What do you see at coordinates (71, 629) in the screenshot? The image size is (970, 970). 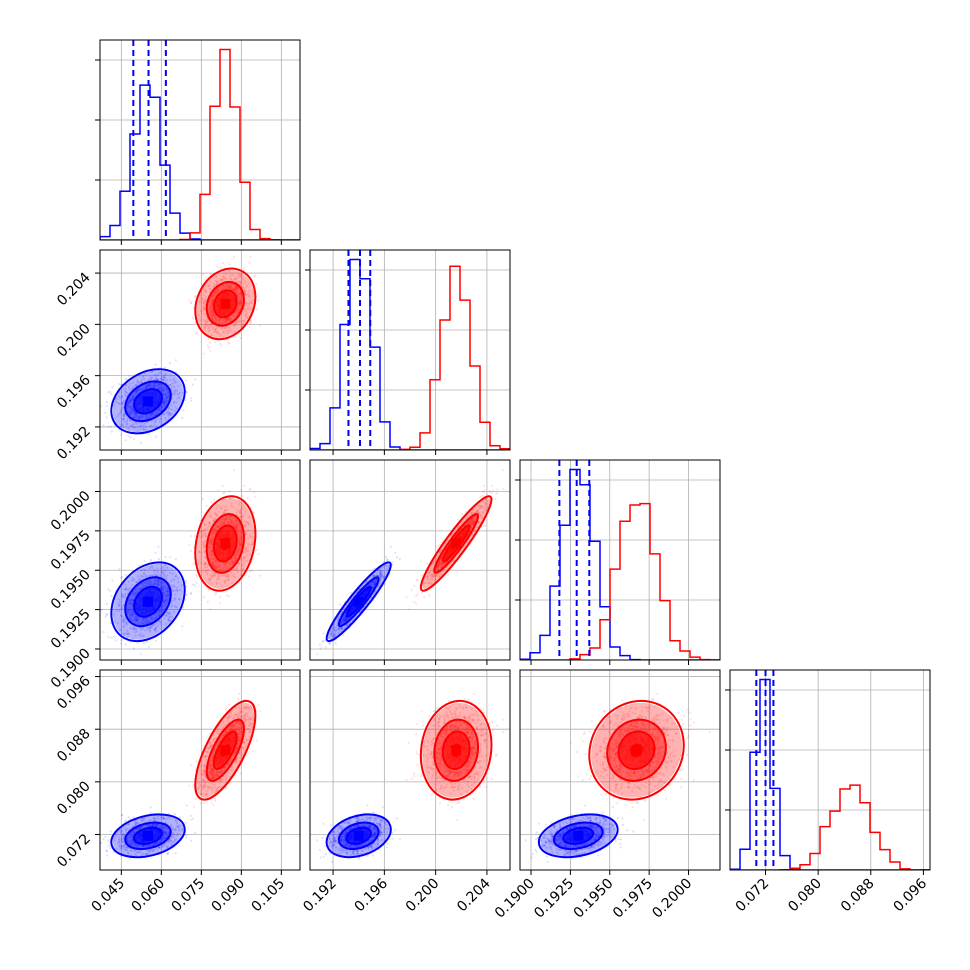 I see `y-tick-label: 0.1925` at bounding box center [71, 629].